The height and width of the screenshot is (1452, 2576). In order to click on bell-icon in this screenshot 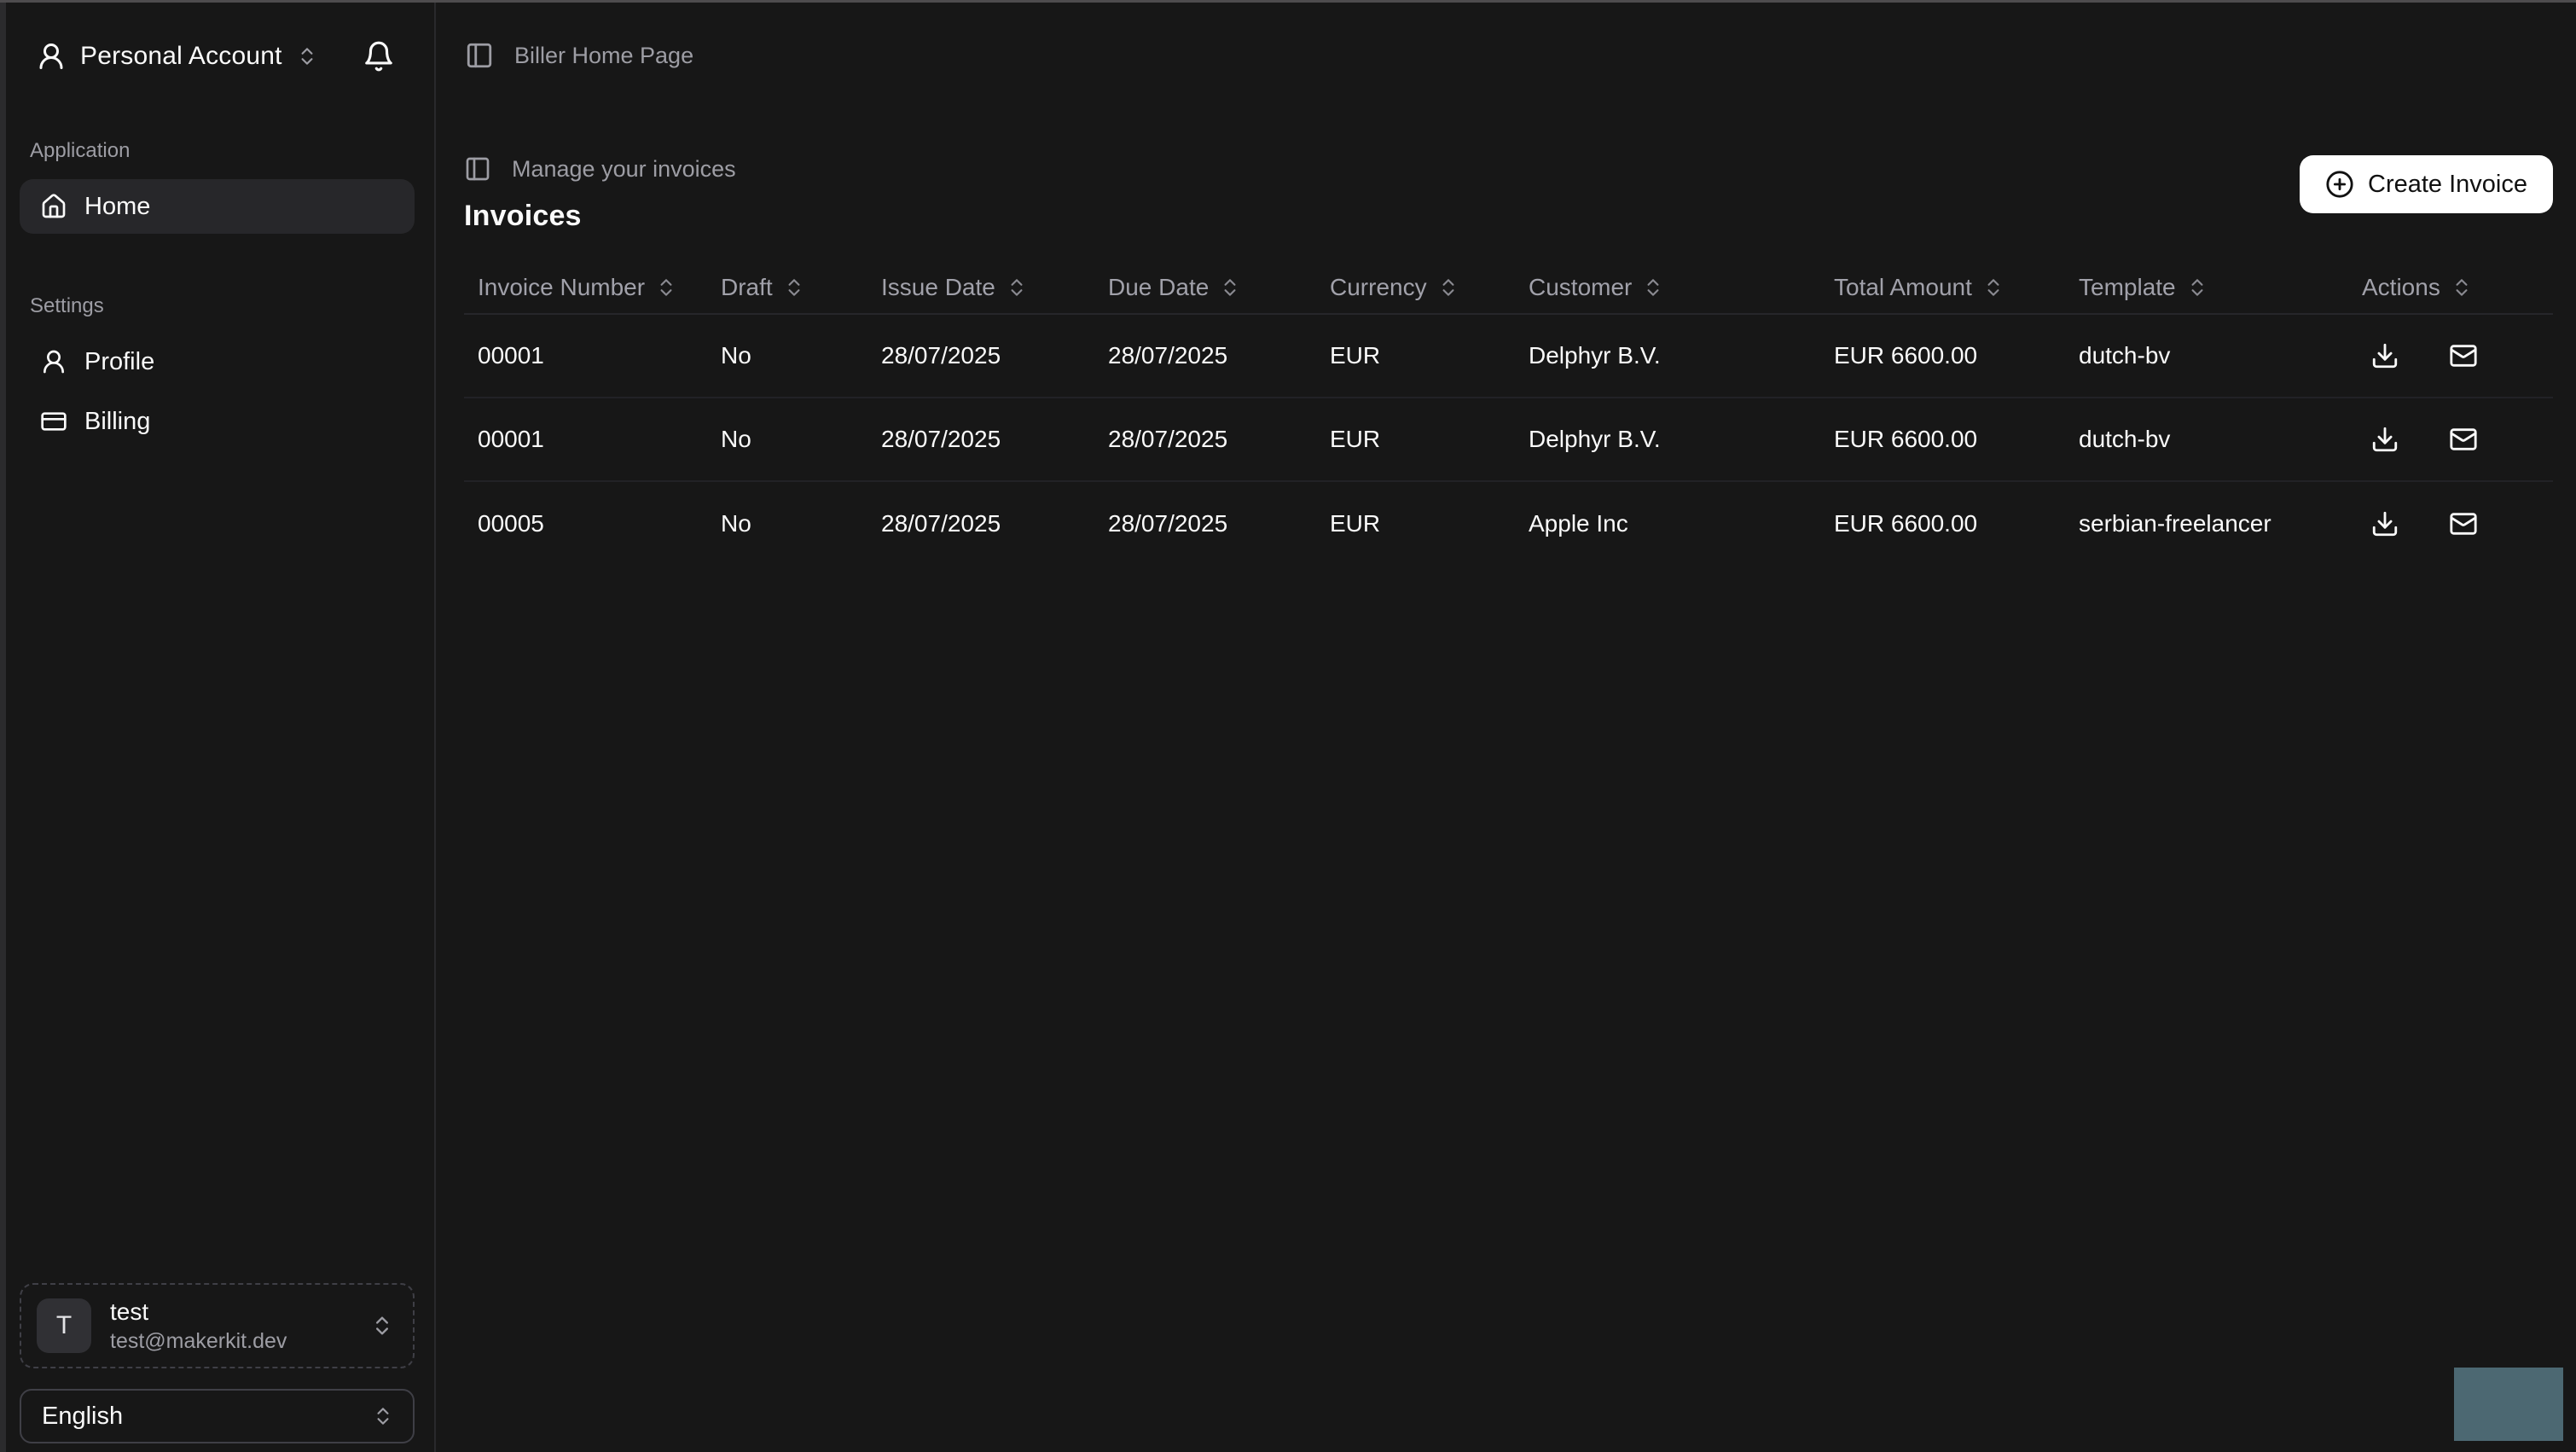, I will do `click(379, 56)`.